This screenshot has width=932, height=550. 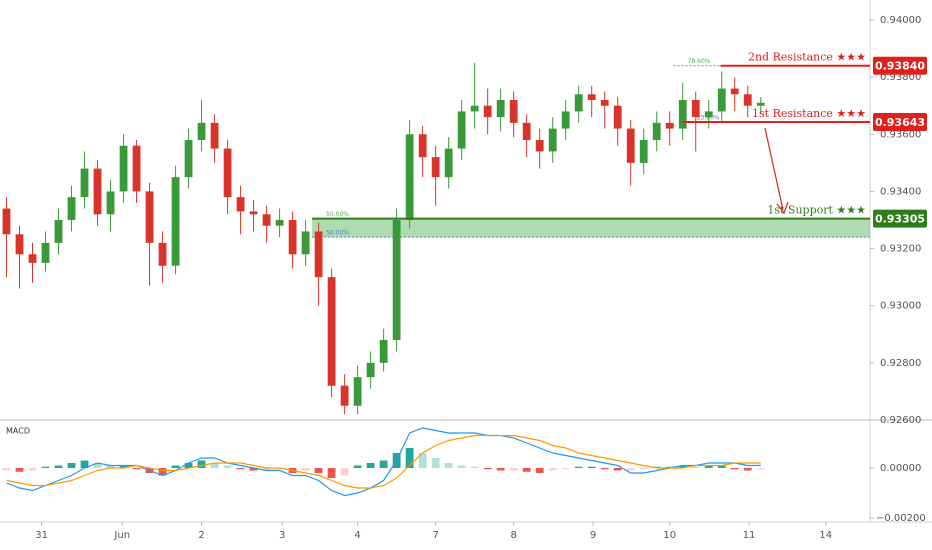 I want to click on level-label: 0.93643, so click(x=900, y=122).